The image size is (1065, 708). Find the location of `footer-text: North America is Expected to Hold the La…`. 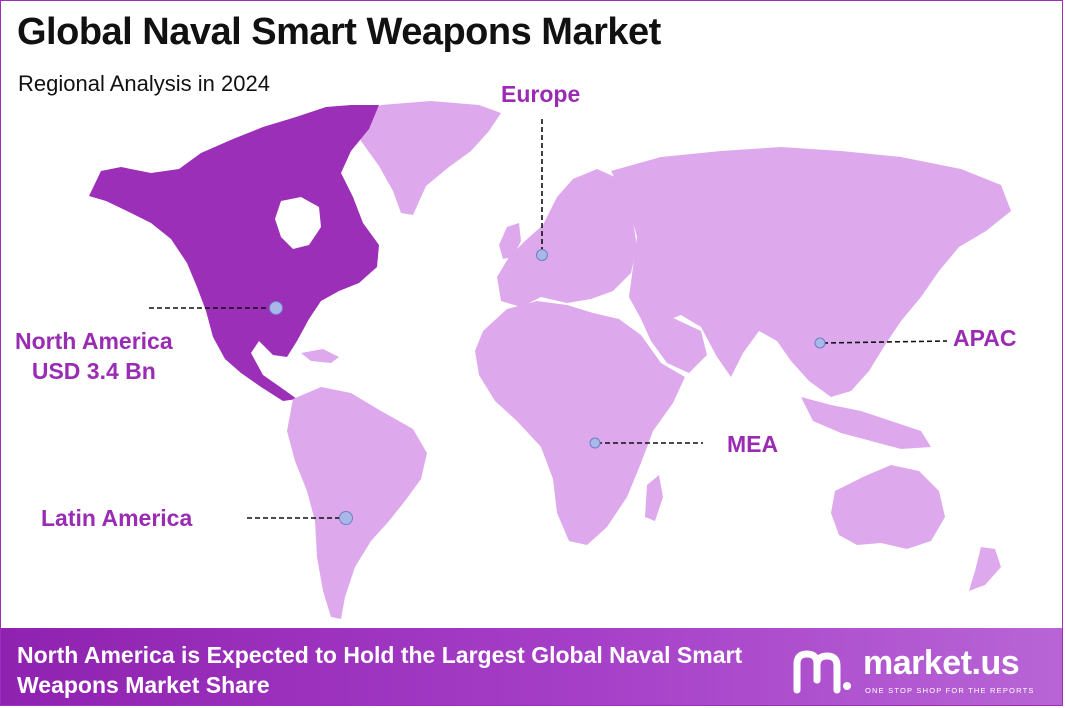

footer-text: North America is Expected to Hold the La… is located at coordinates (380, 670).